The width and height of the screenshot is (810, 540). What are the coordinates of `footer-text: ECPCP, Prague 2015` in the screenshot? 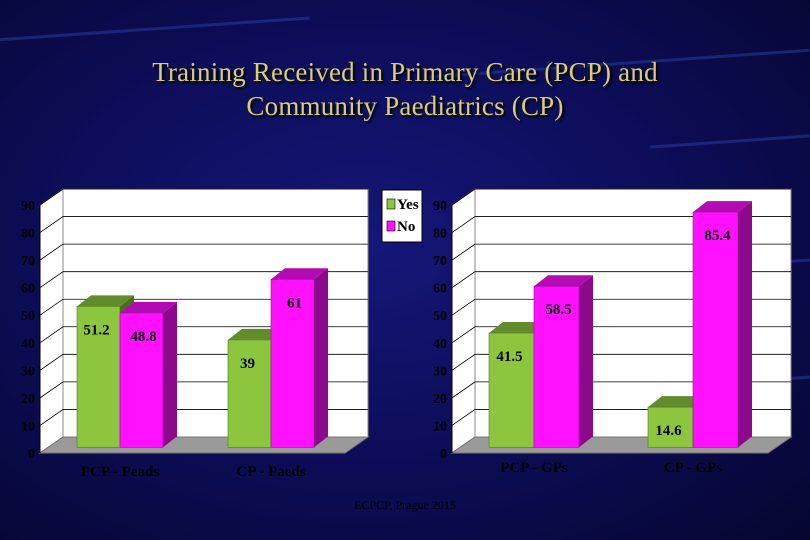 It's located at (405, 505).